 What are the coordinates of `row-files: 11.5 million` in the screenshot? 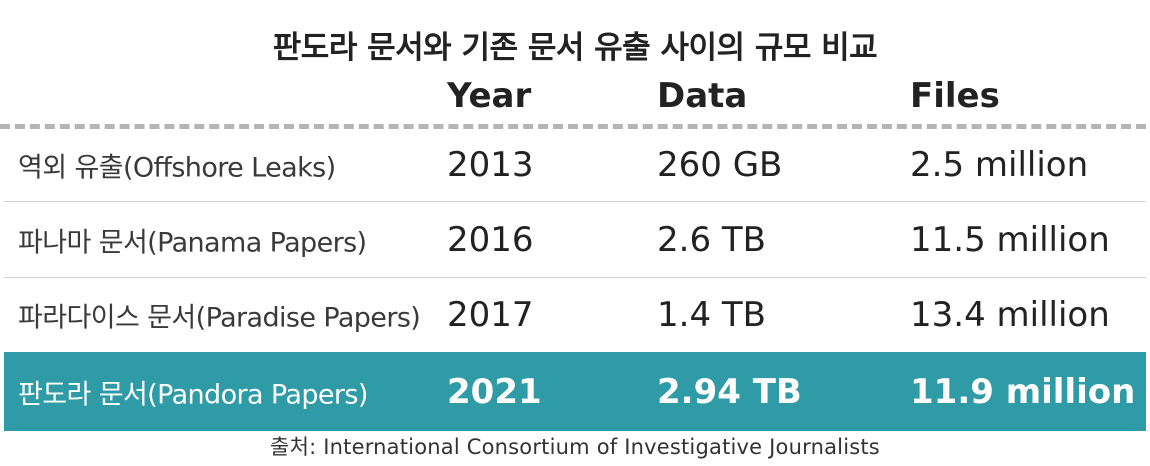 It's located at (1010, 239).